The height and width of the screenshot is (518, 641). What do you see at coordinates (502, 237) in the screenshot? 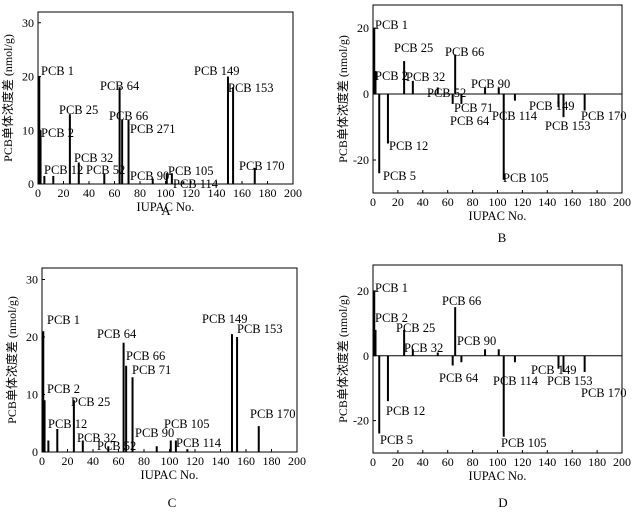
I see `panel-label: B` at bounding box center [502, 237].